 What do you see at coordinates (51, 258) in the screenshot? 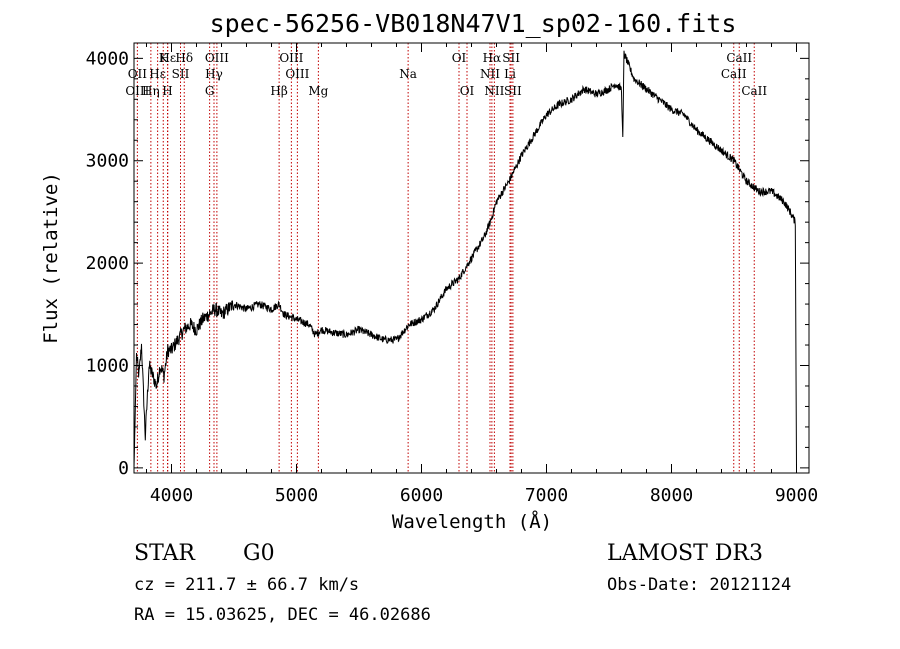
I see `y-axis-label: Flux (relative)` at bounding box center [51, 258].